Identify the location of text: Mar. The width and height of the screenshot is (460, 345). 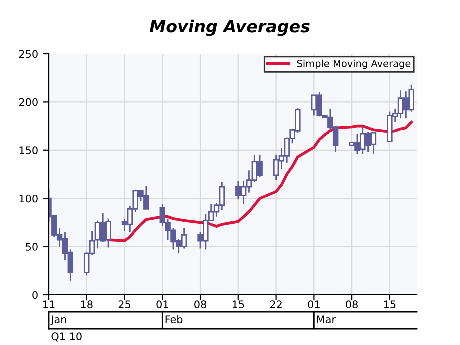
(326, 320).